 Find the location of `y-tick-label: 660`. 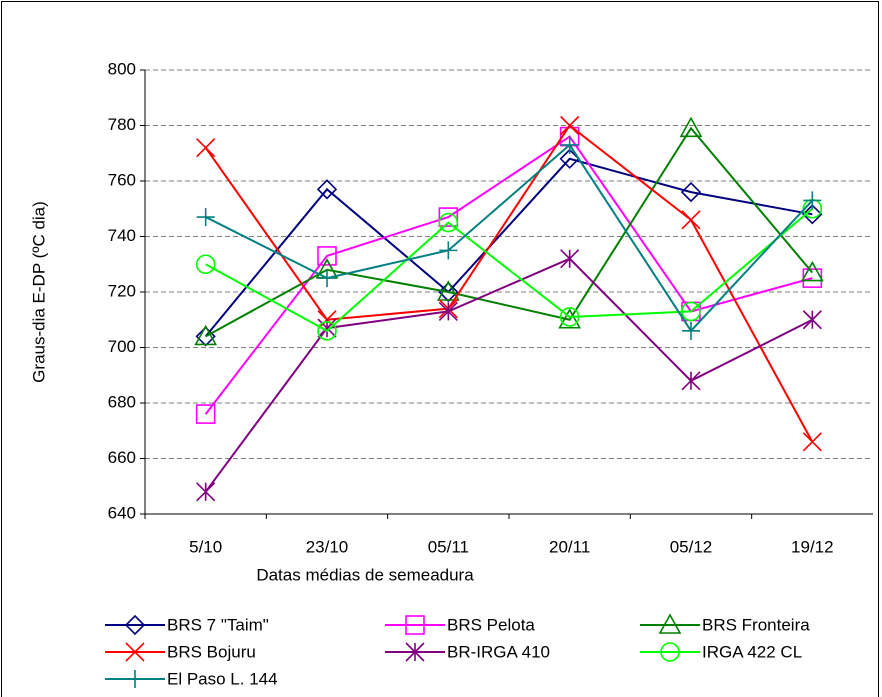

y-tick-label: 660 is located at coordinates (122, 457).